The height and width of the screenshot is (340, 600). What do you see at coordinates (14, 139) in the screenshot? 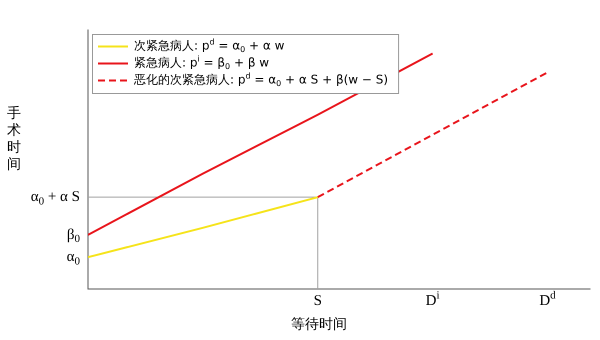
I see `y-axis-title: 手术时间` at bounding box center [14, 139].